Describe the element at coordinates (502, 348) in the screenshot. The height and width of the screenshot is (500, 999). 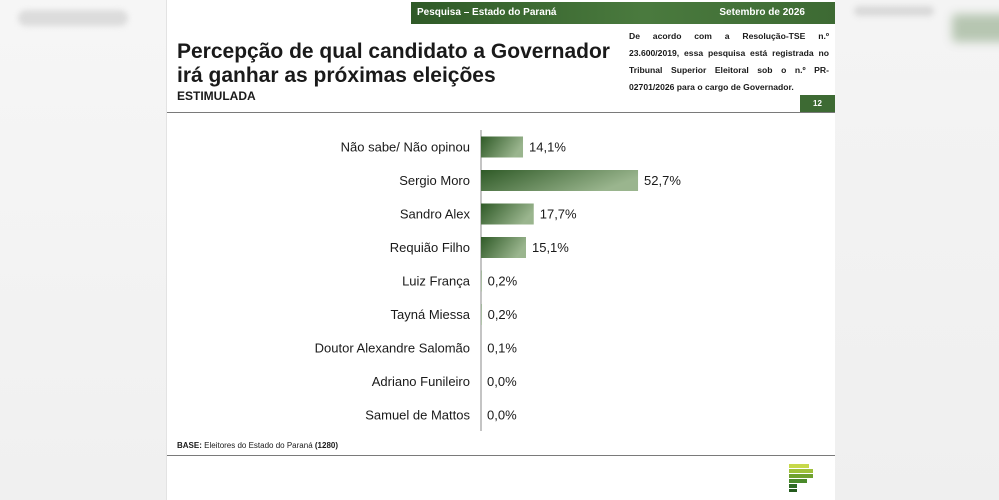
I see `data-label: 0,1%` at that location.